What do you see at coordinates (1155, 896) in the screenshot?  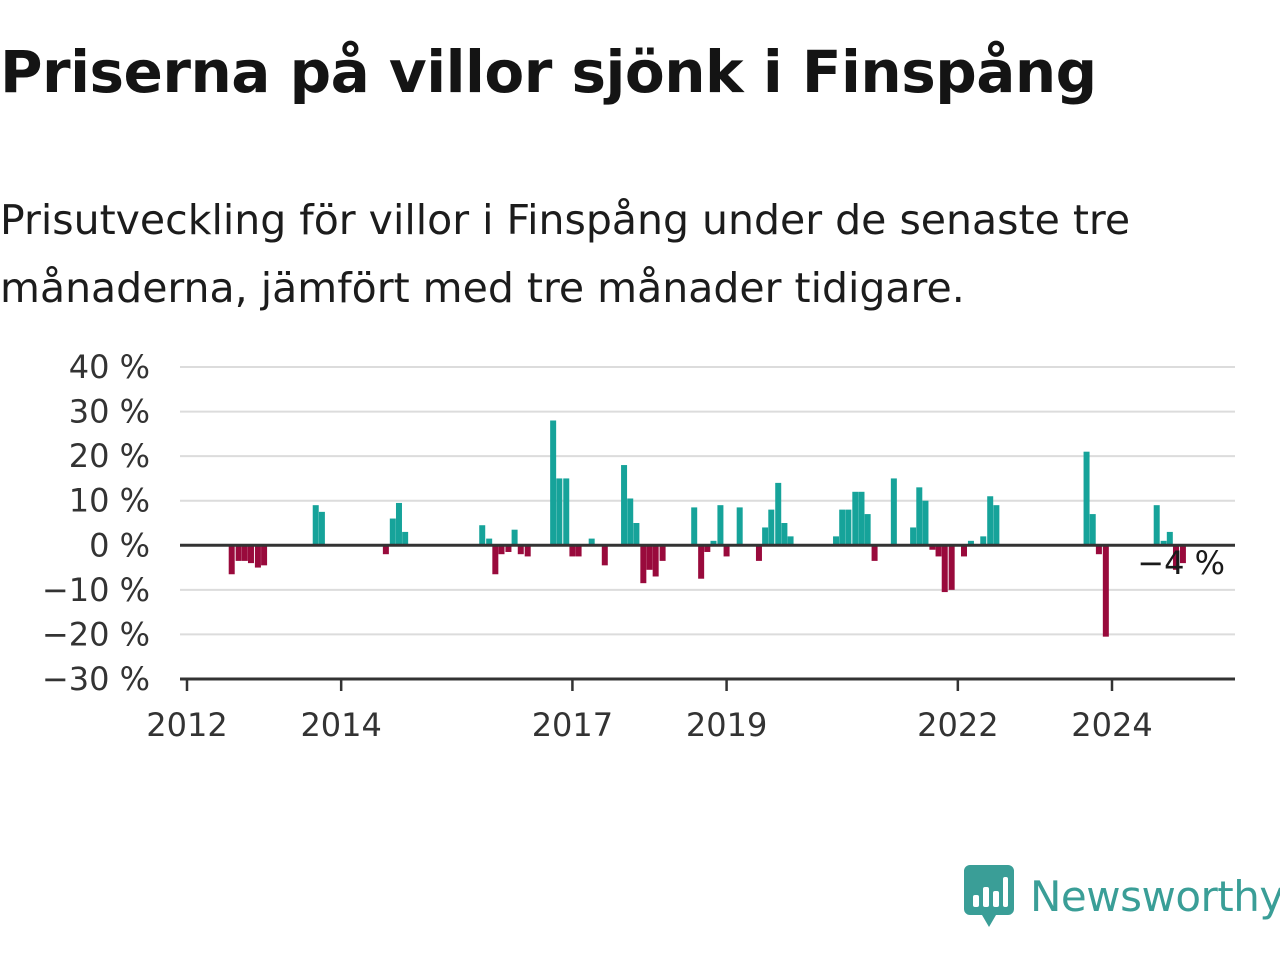 I see `brand-name: Newsworthy` at bounding box center [1155, 896].